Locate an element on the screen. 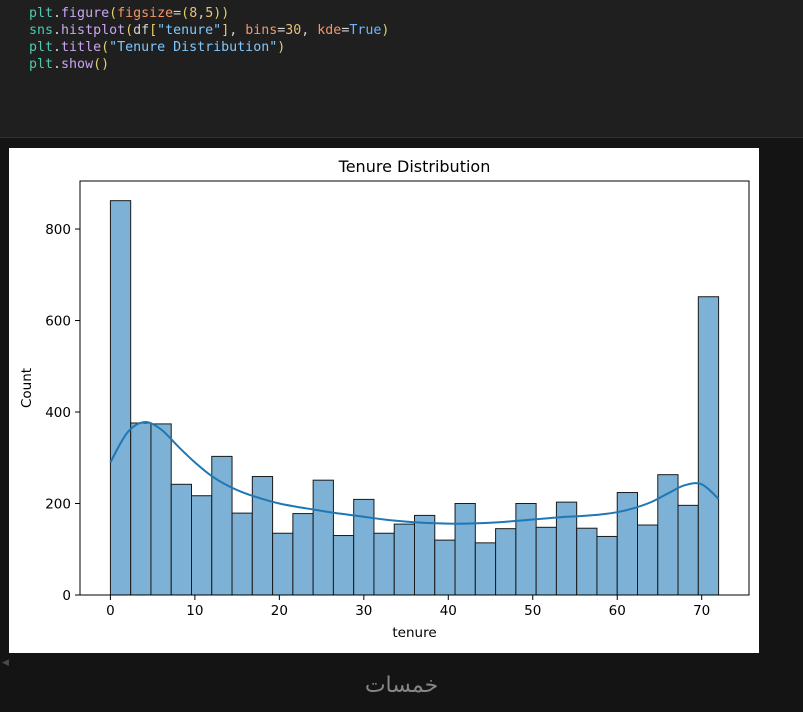  code-line: plt.figure(figsize=(8,5)) is located at coordinates (129, 13).